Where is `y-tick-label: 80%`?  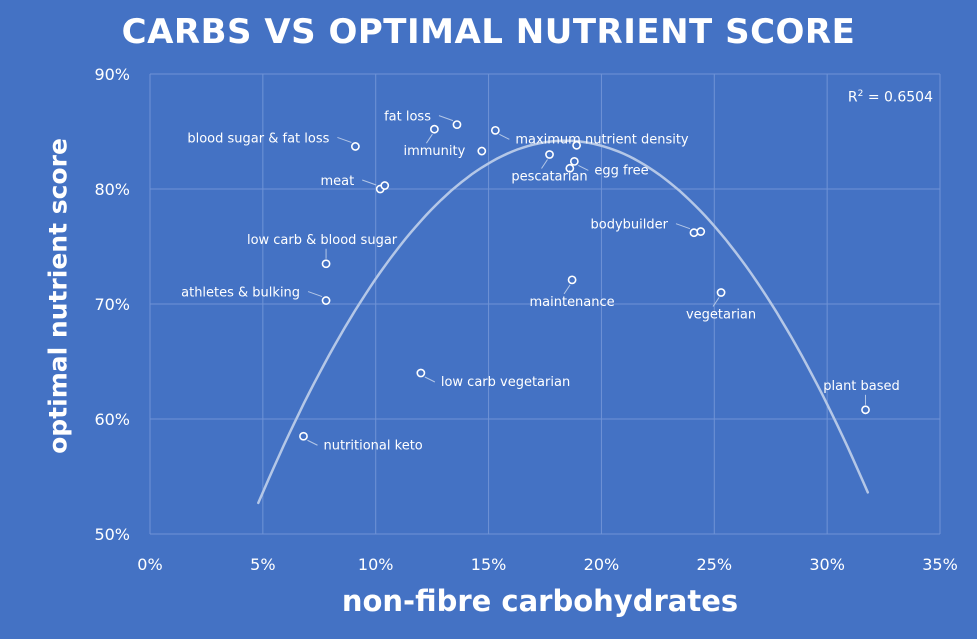
y-tick-label: 80% is located at coordinates (112, 189).